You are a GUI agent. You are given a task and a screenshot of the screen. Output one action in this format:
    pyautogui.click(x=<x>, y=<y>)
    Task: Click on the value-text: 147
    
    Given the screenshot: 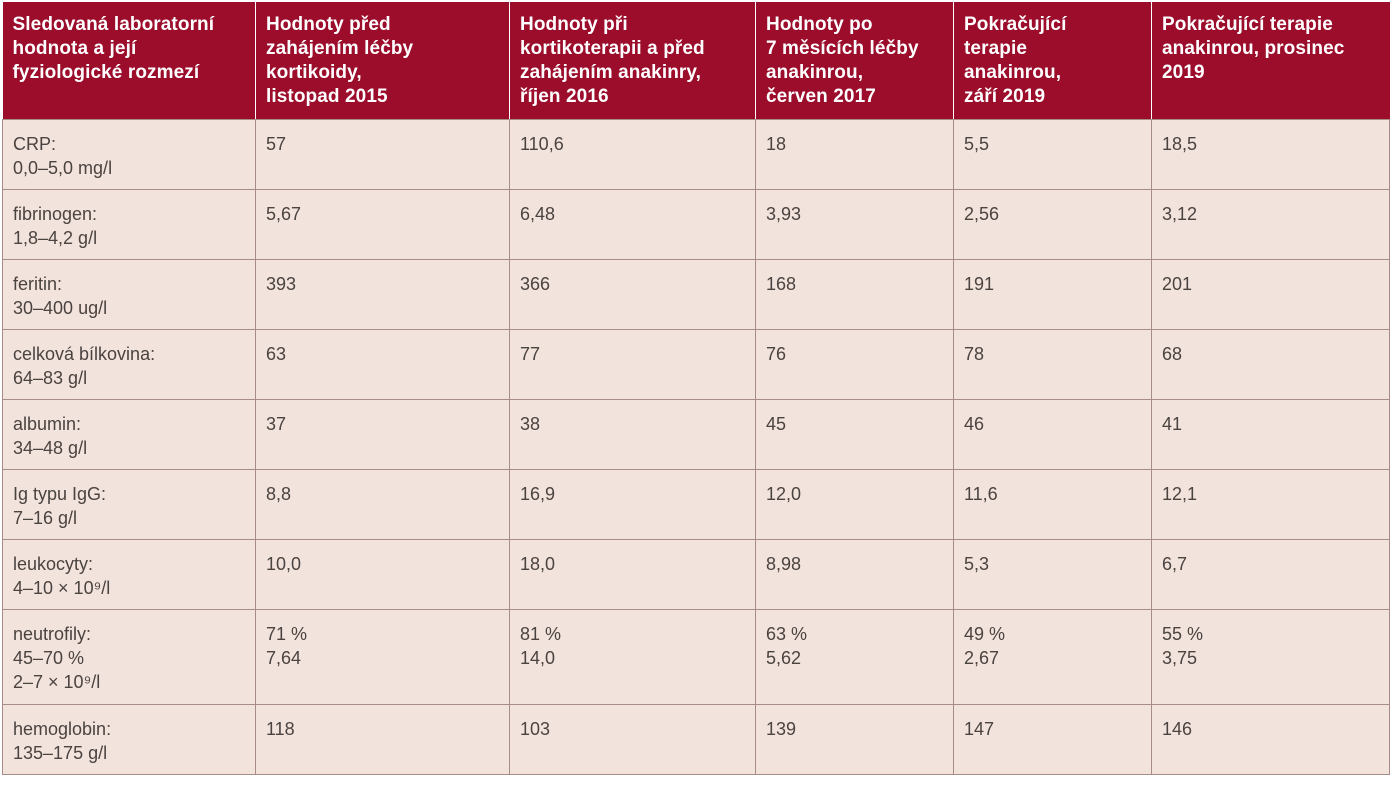 What is the action you would take?
    pyautogui.click(x=979, y=728)
    